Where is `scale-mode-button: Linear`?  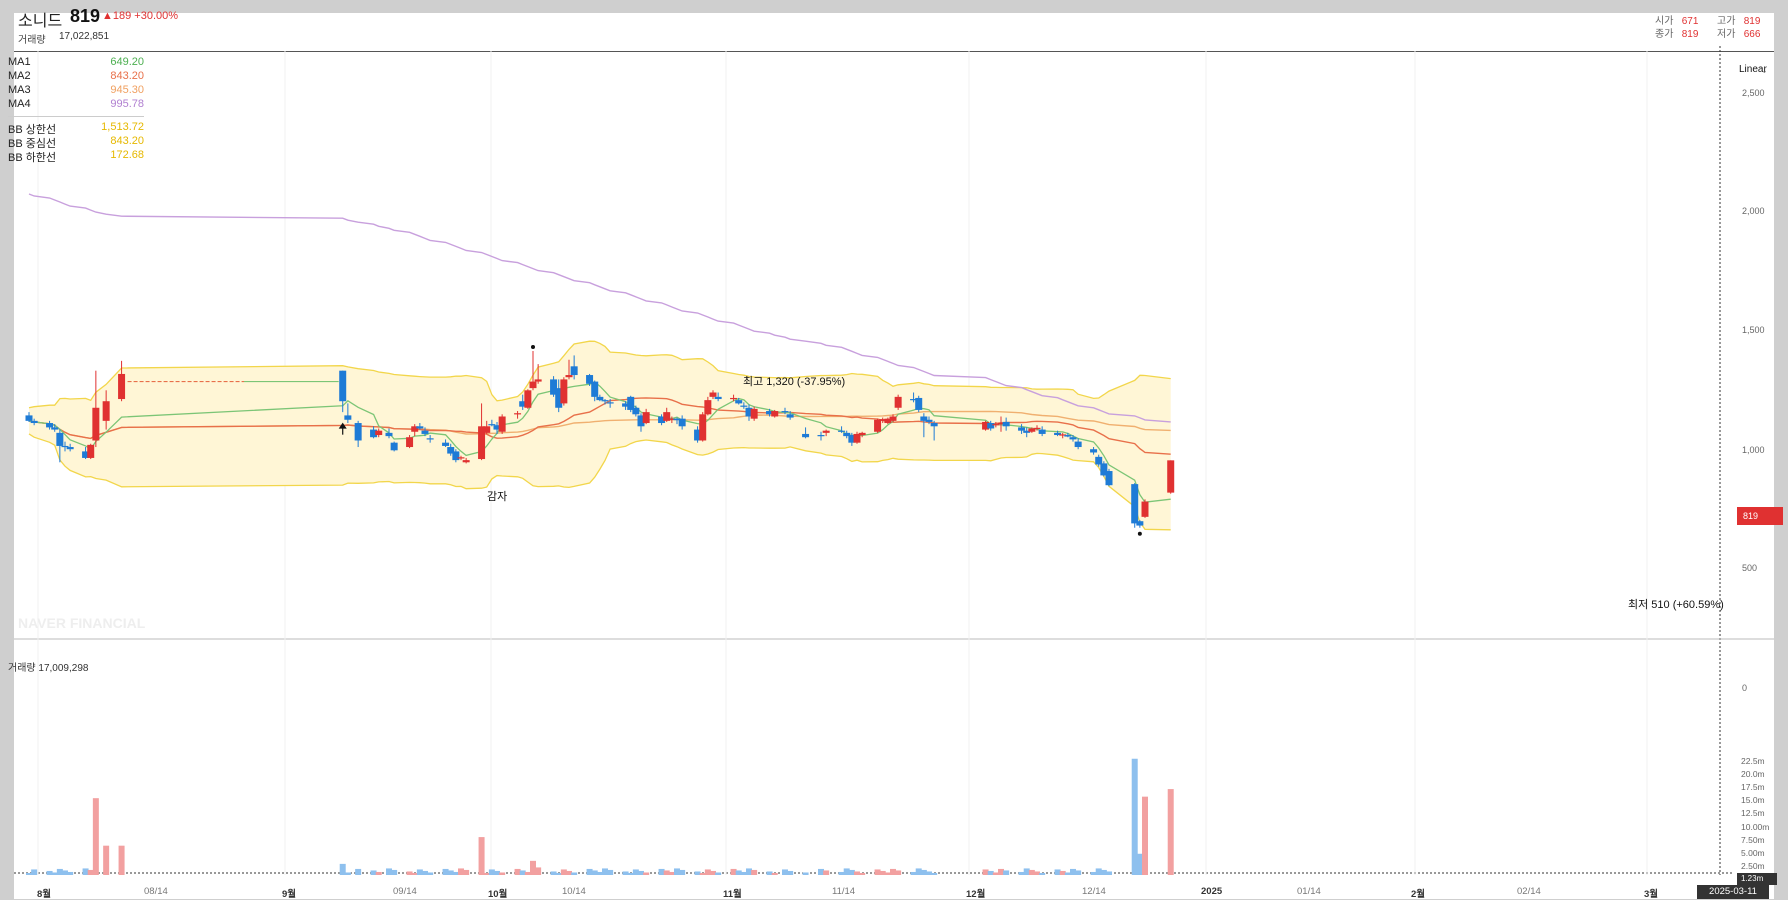 scale-mode-button: Linear is located at coordinates (1753, 69).